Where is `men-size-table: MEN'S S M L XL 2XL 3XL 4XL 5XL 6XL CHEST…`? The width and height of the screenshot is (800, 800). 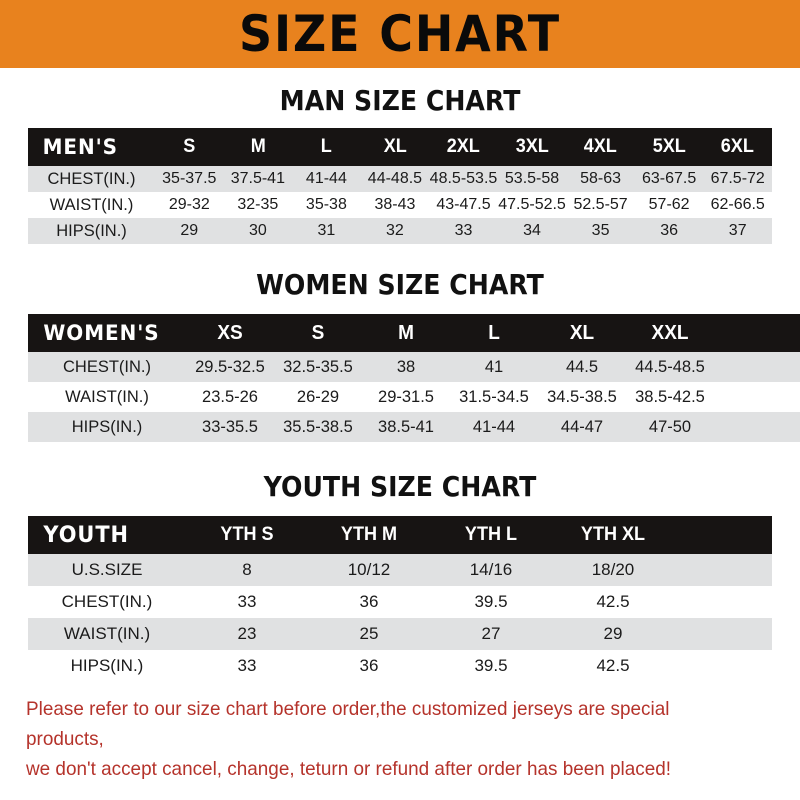
men-size-table: MEN'S S M L XL 2XL 3XL 4XL 5XL 6XL CHEST… is located at coordinates (400, 186).